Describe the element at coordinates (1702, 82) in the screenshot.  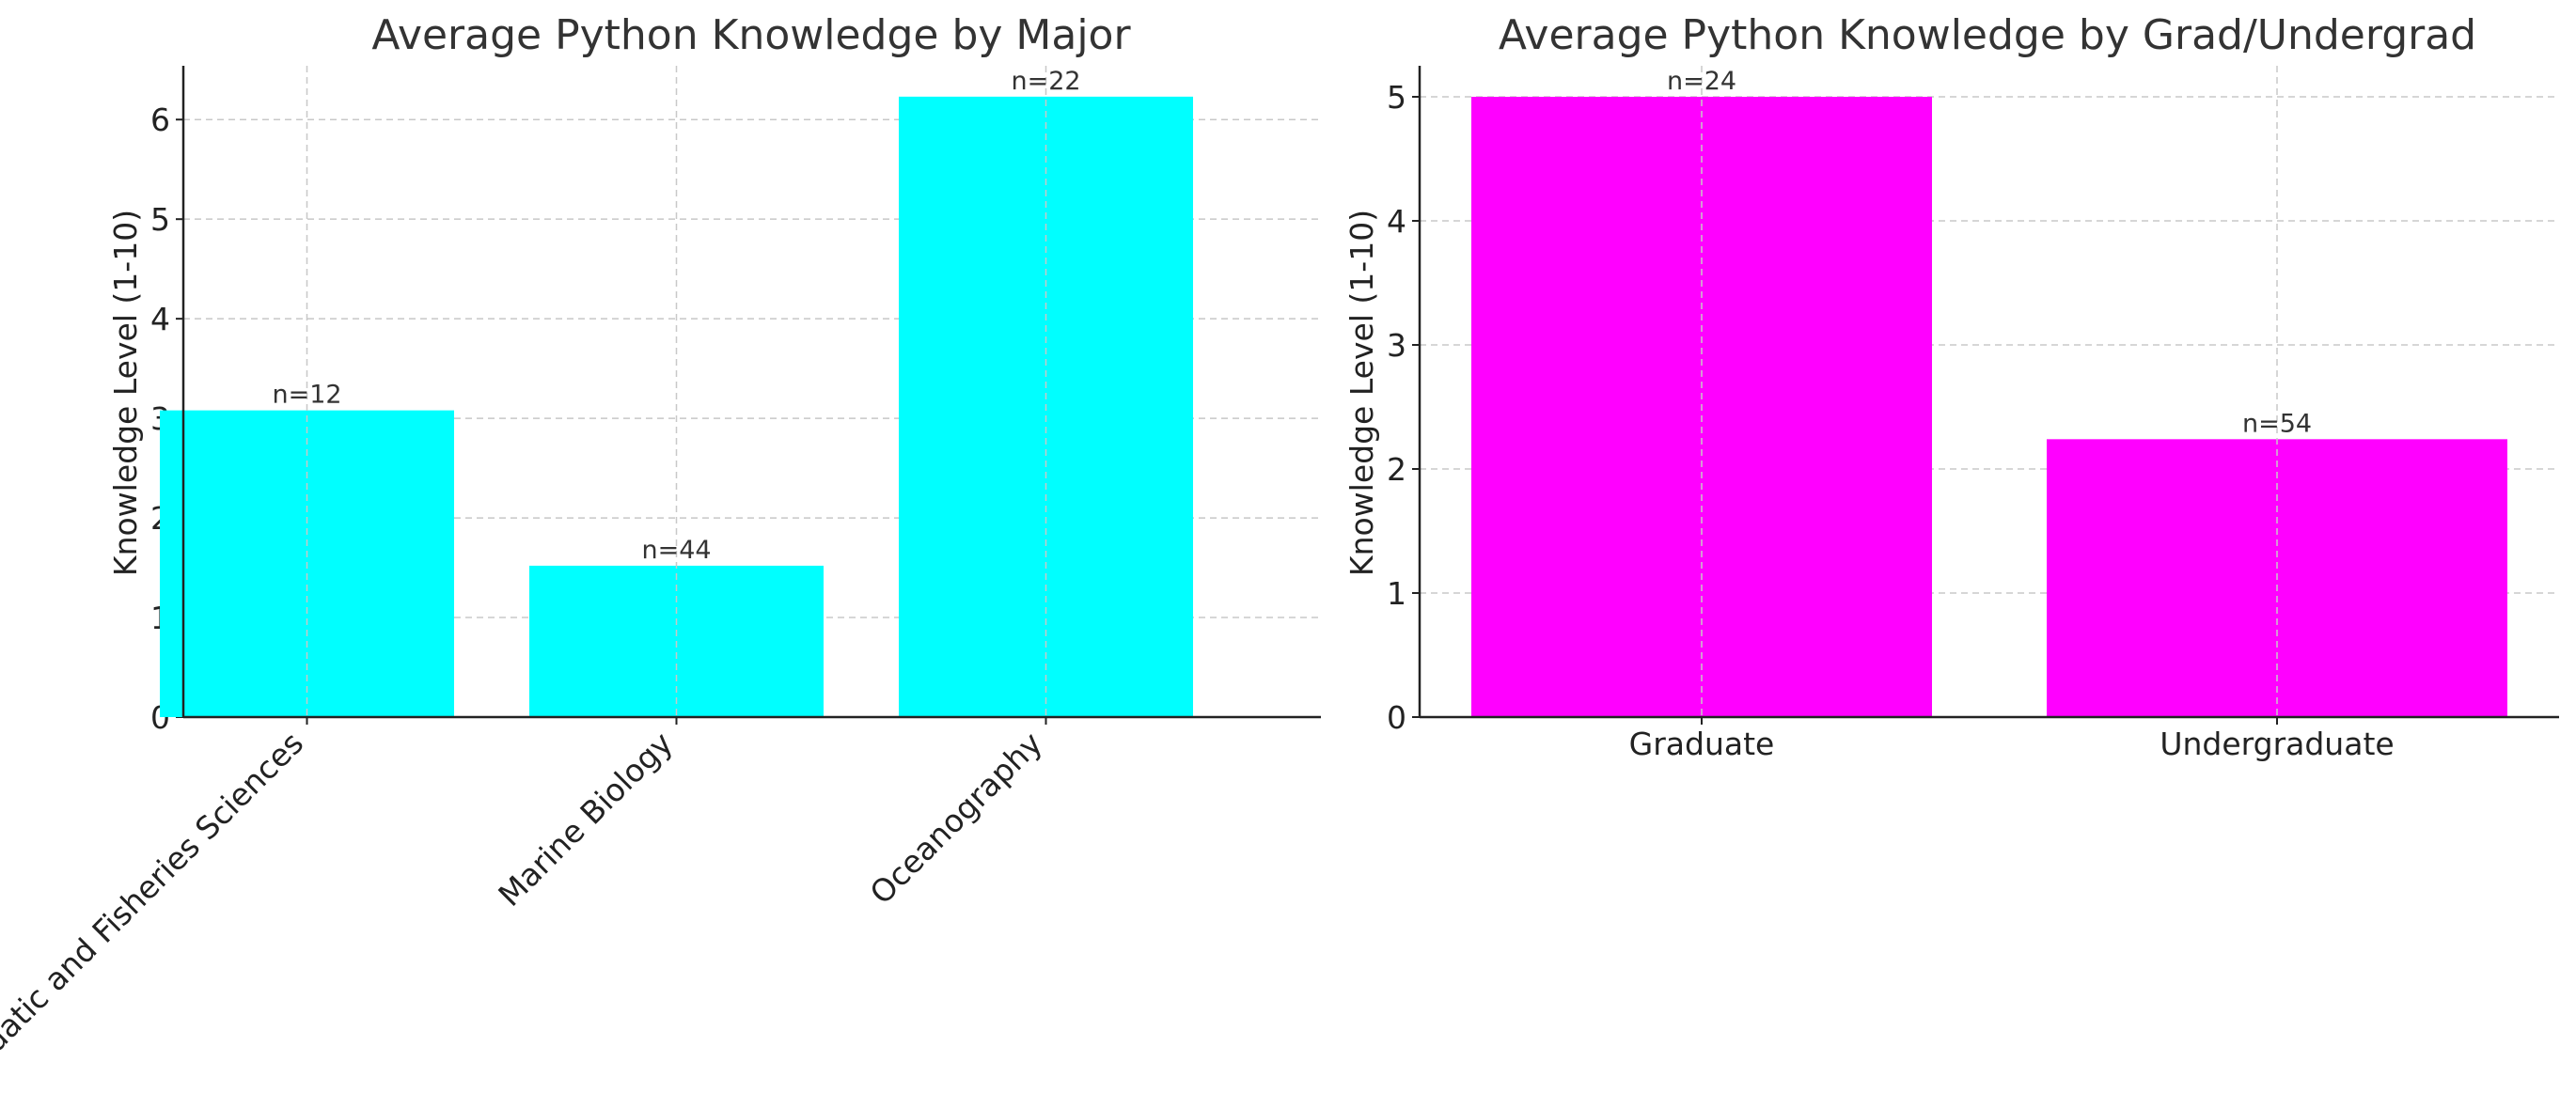
I see `count-label: n=24` at that location.